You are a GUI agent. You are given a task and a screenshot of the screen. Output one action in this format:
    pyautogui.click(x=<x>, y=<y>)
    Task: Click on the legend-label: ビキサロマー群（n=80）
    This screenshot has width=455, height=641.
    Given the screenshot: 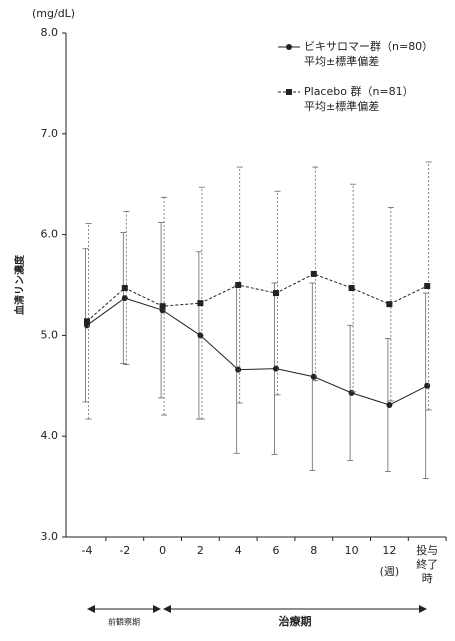 What is the action you would take?
    pyautogui.click(x=368, y=46)
    